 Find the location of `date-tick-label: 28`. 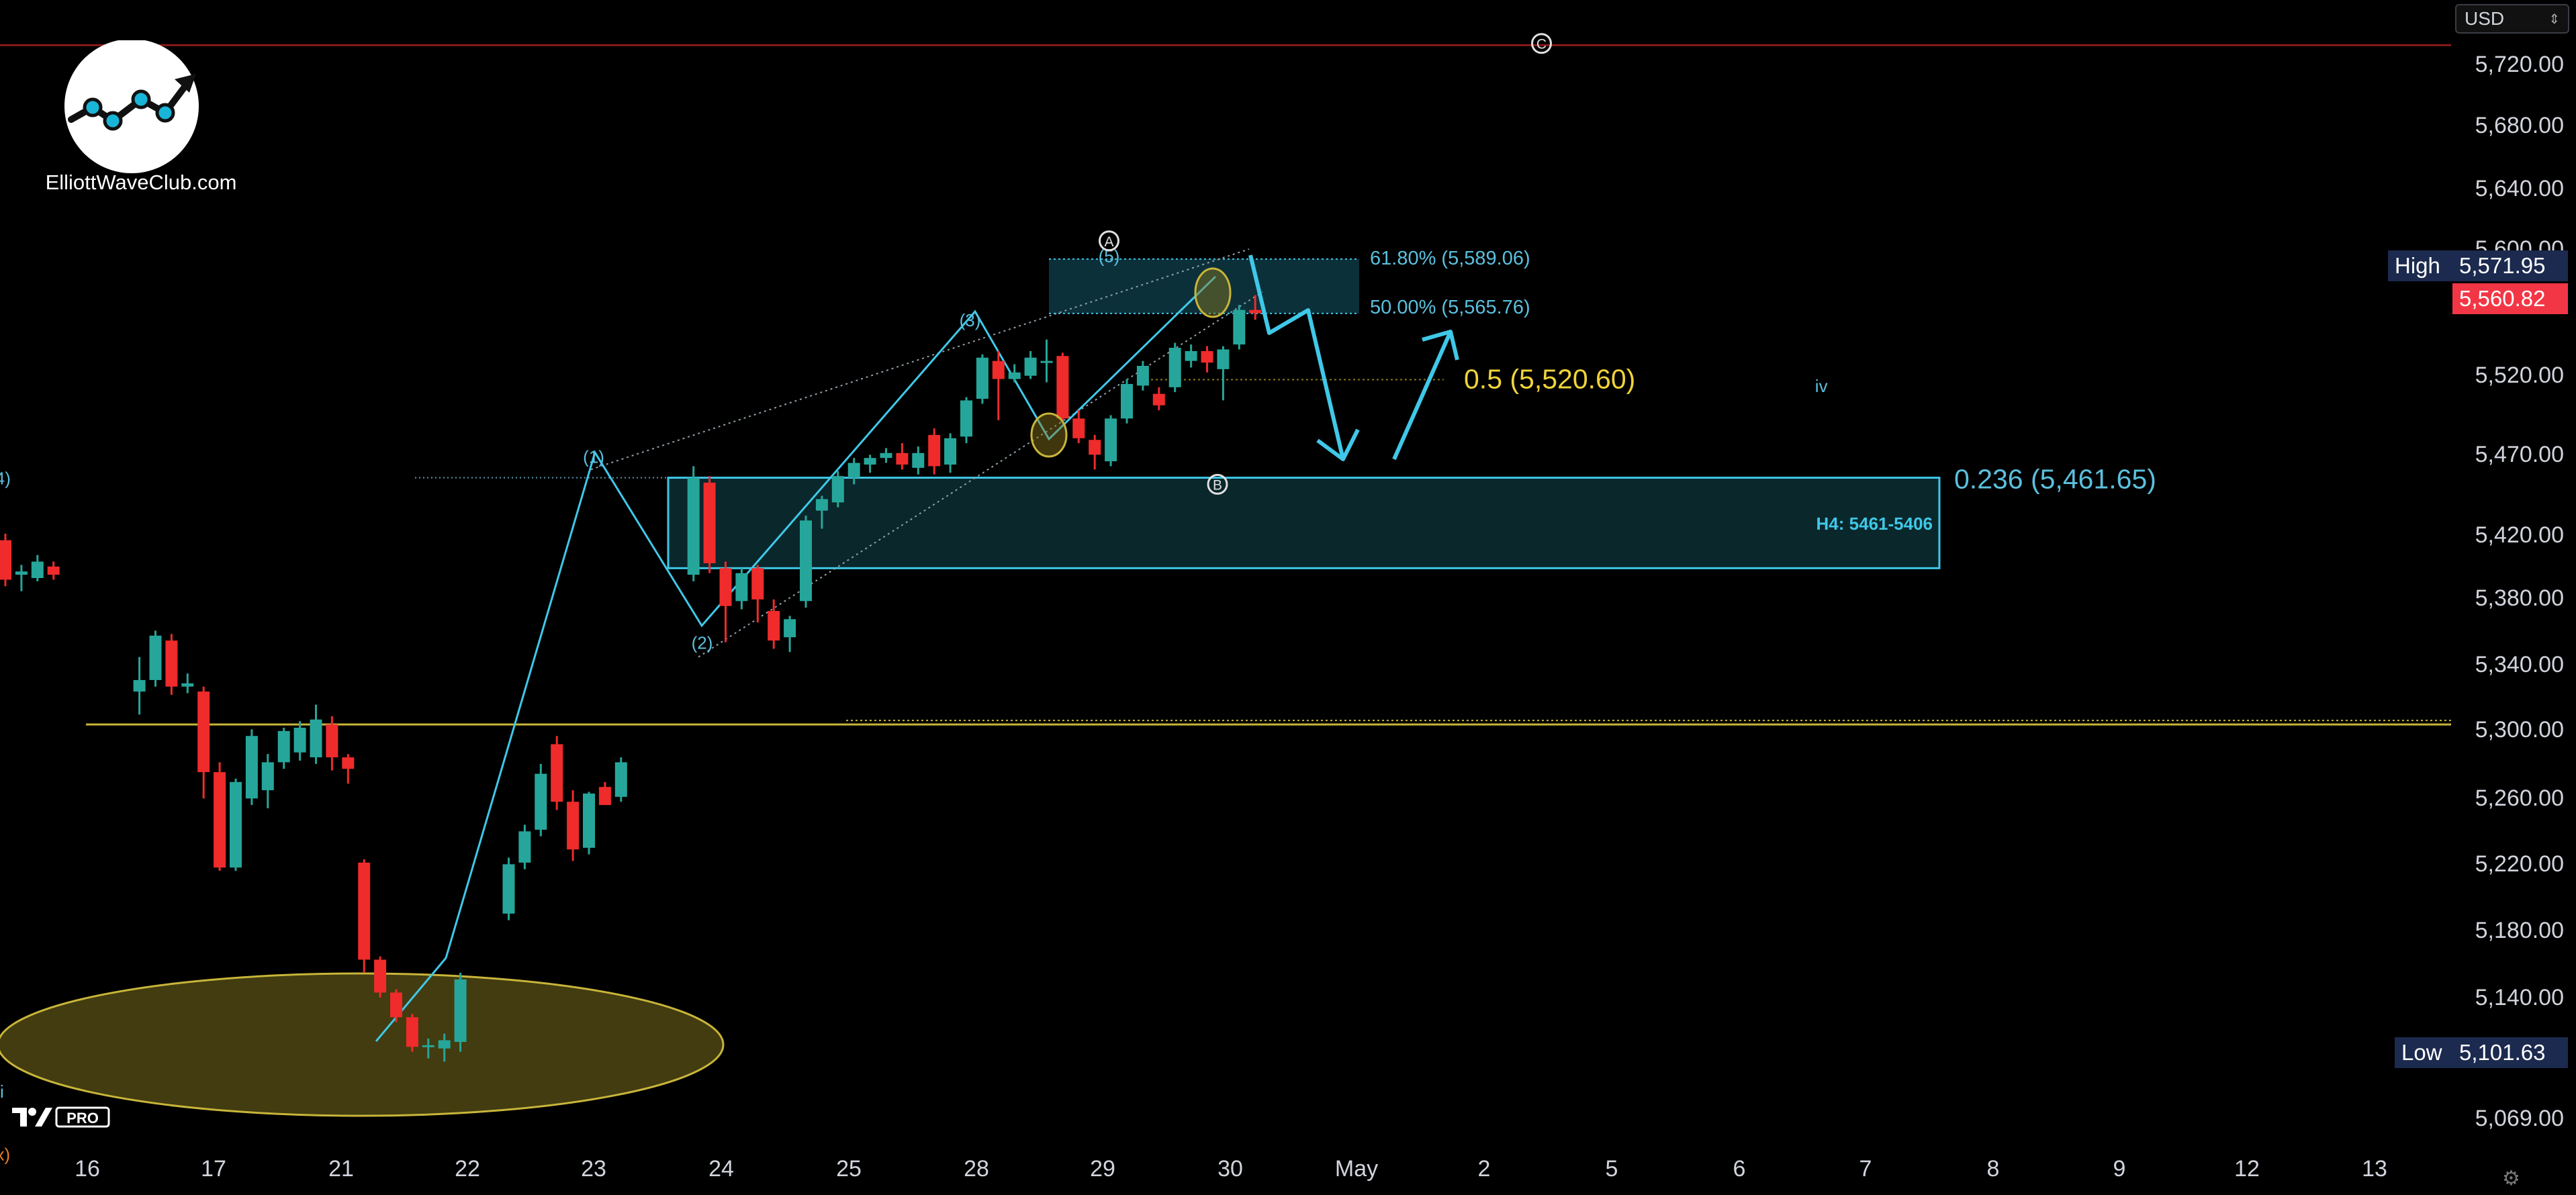

date-tick-label: 28 is located at coordinates (976, 1169).